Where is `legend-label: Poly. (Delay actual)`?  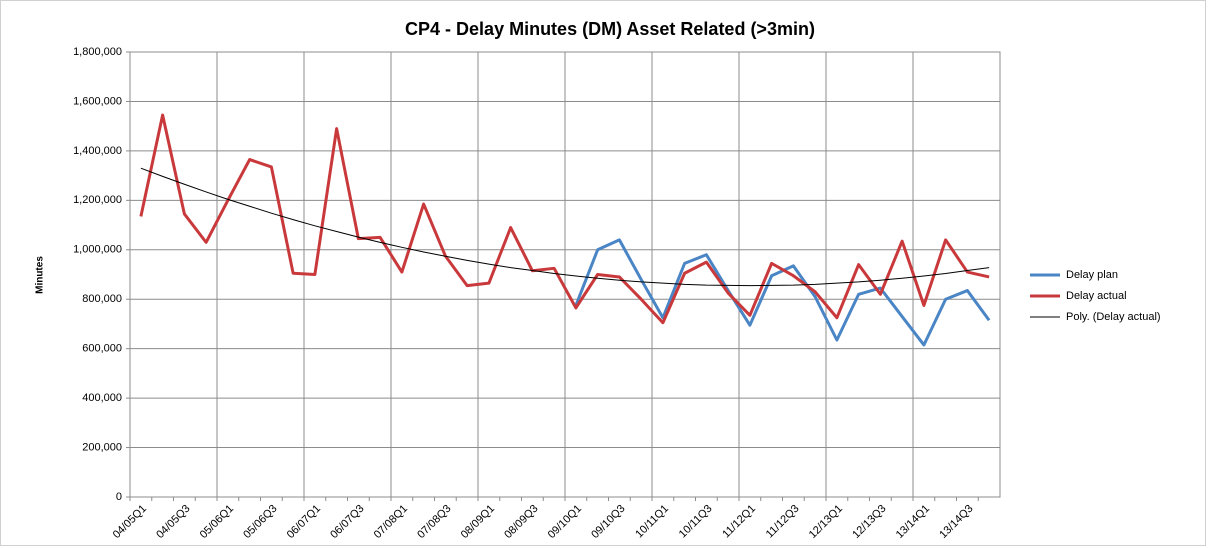
legend-label: Poly. (Delay actual) is located at coordinates (1113, 317).